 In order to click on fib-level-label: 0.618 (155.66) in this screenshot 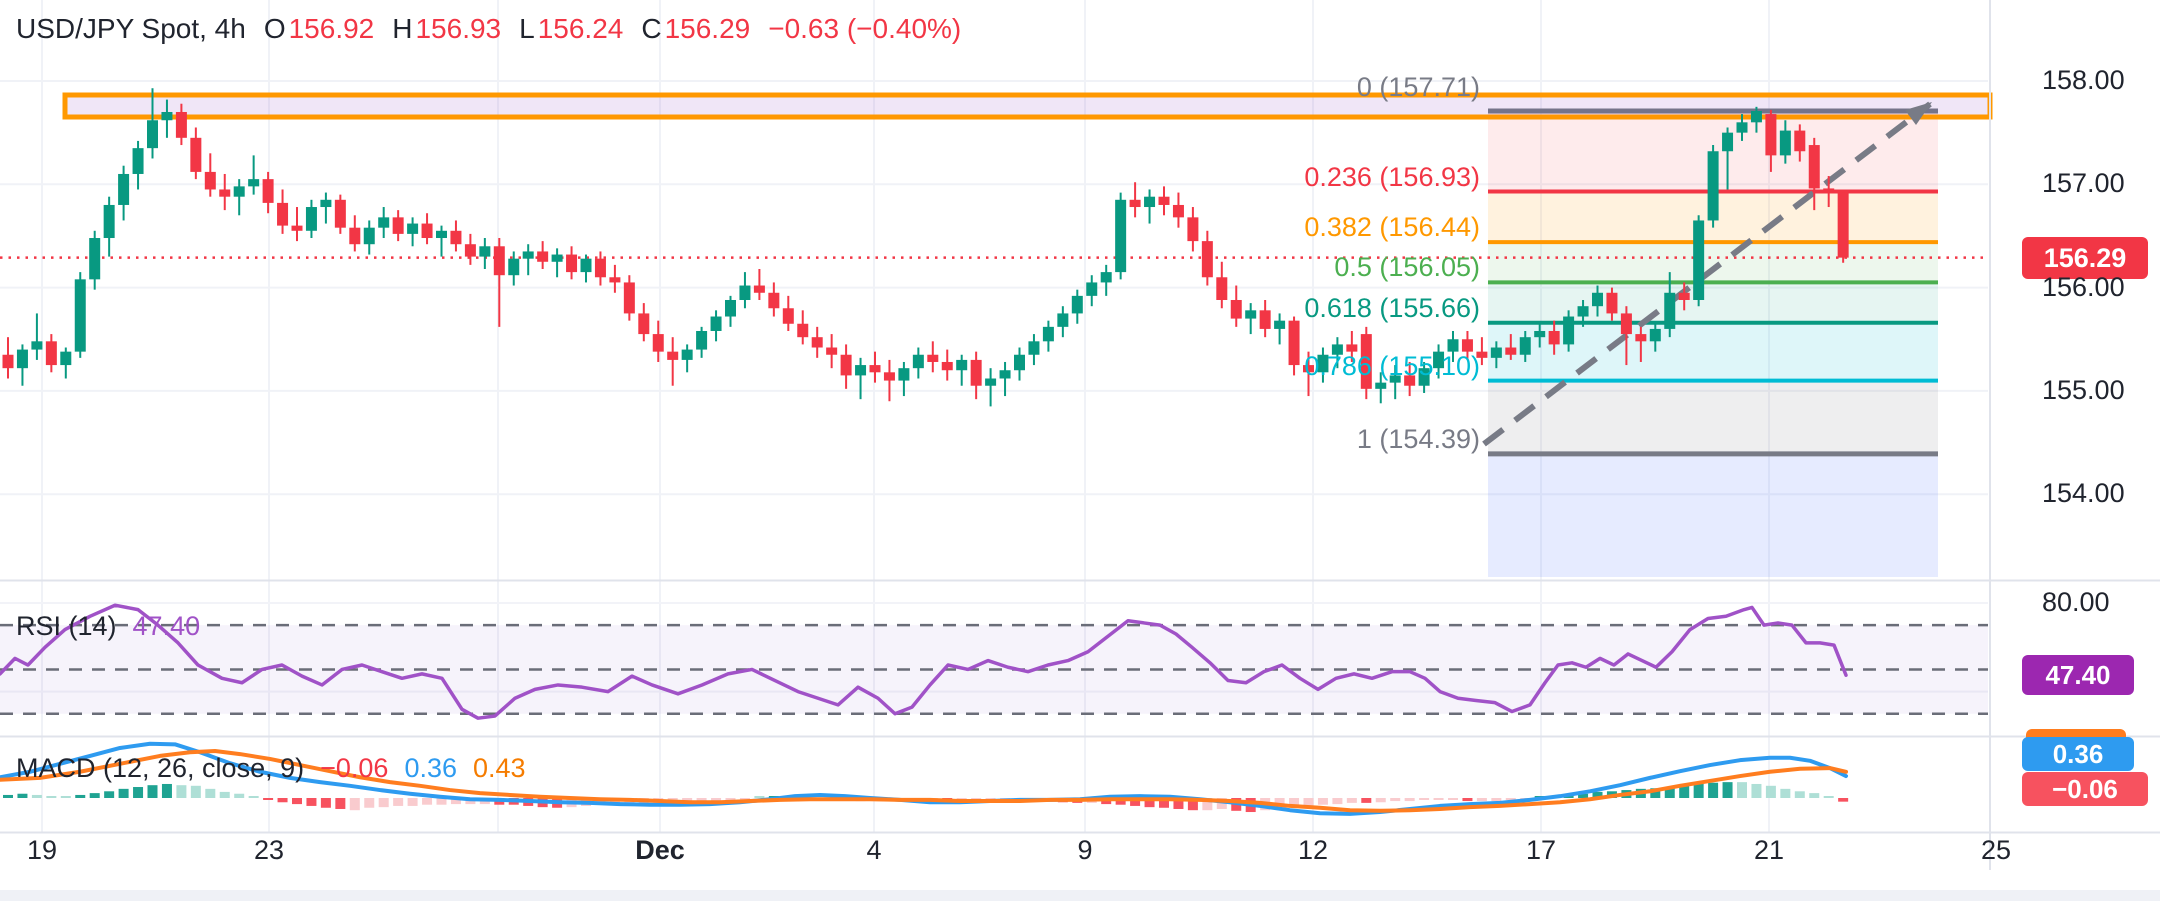, I will do `click(1392, 307)`.